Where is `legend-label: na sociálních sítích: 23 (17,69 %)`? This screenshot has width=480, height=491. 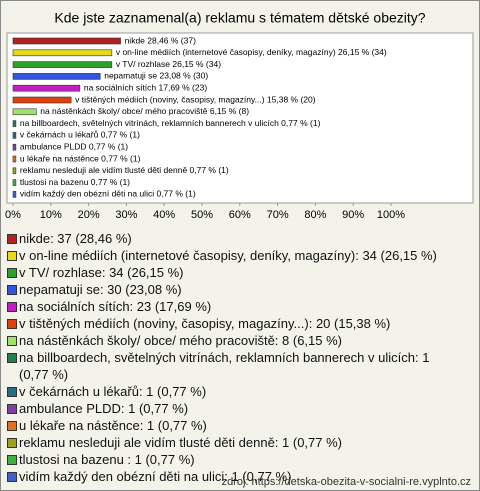
legend-label: na sociálních sítích: 23 (17,69 %) is located at coordinates (115, 306).